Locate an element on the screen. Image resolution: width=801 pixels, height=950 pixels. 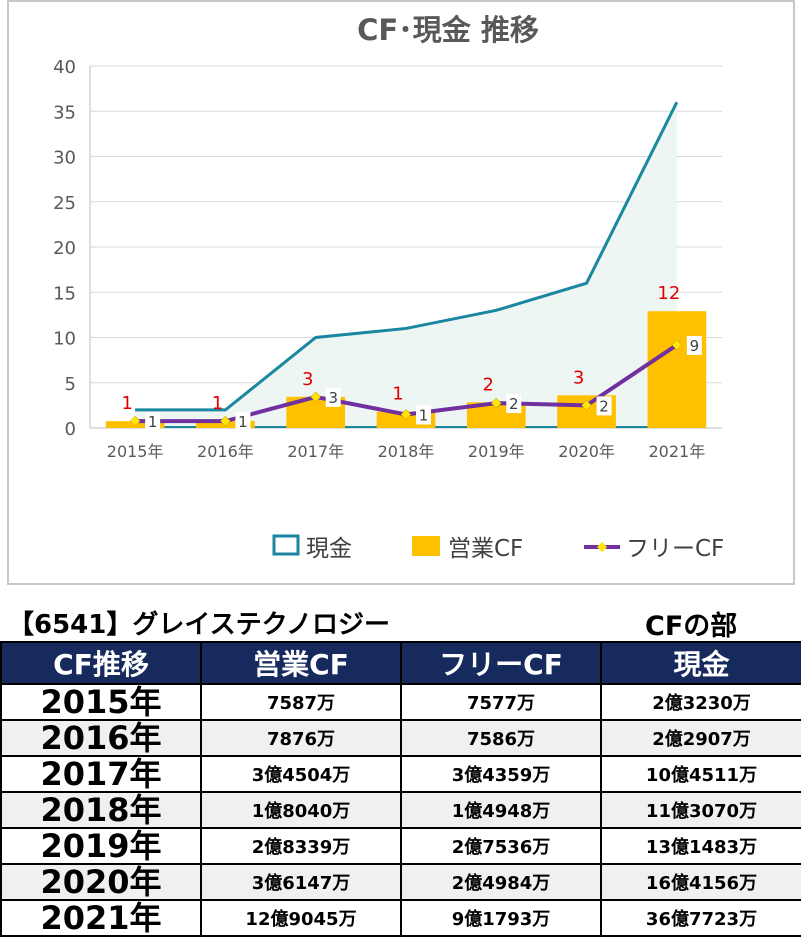
x-tick-label: 2018年 is located at coordinates (406, 451).